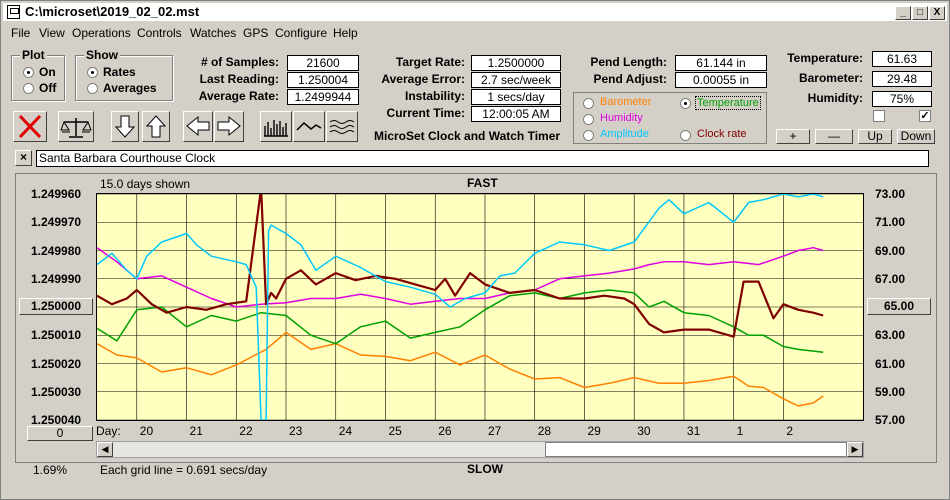 This screenshot has height=500, width=950. I want to click on balance-scale-icon, so click(76, 128).